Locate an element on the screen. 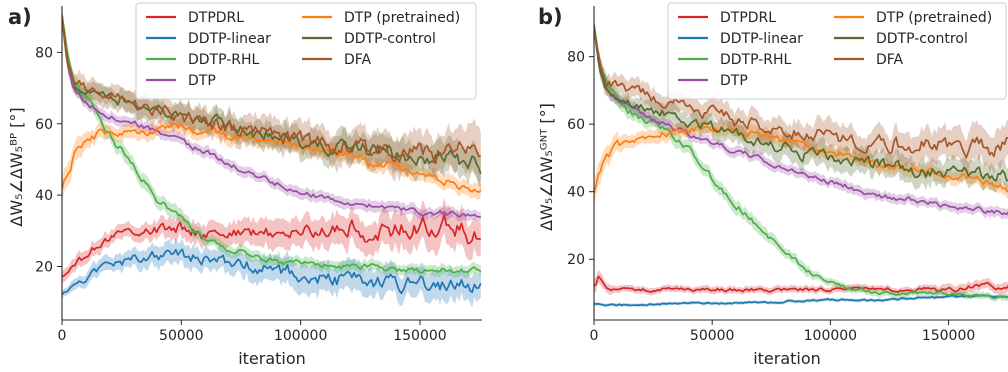 The height and width of the screenshot is (372, 1008). y-axis-label: ΔW₅∠ΔW₅ᴮᴾ [°] is located at coordinates (16, 166).